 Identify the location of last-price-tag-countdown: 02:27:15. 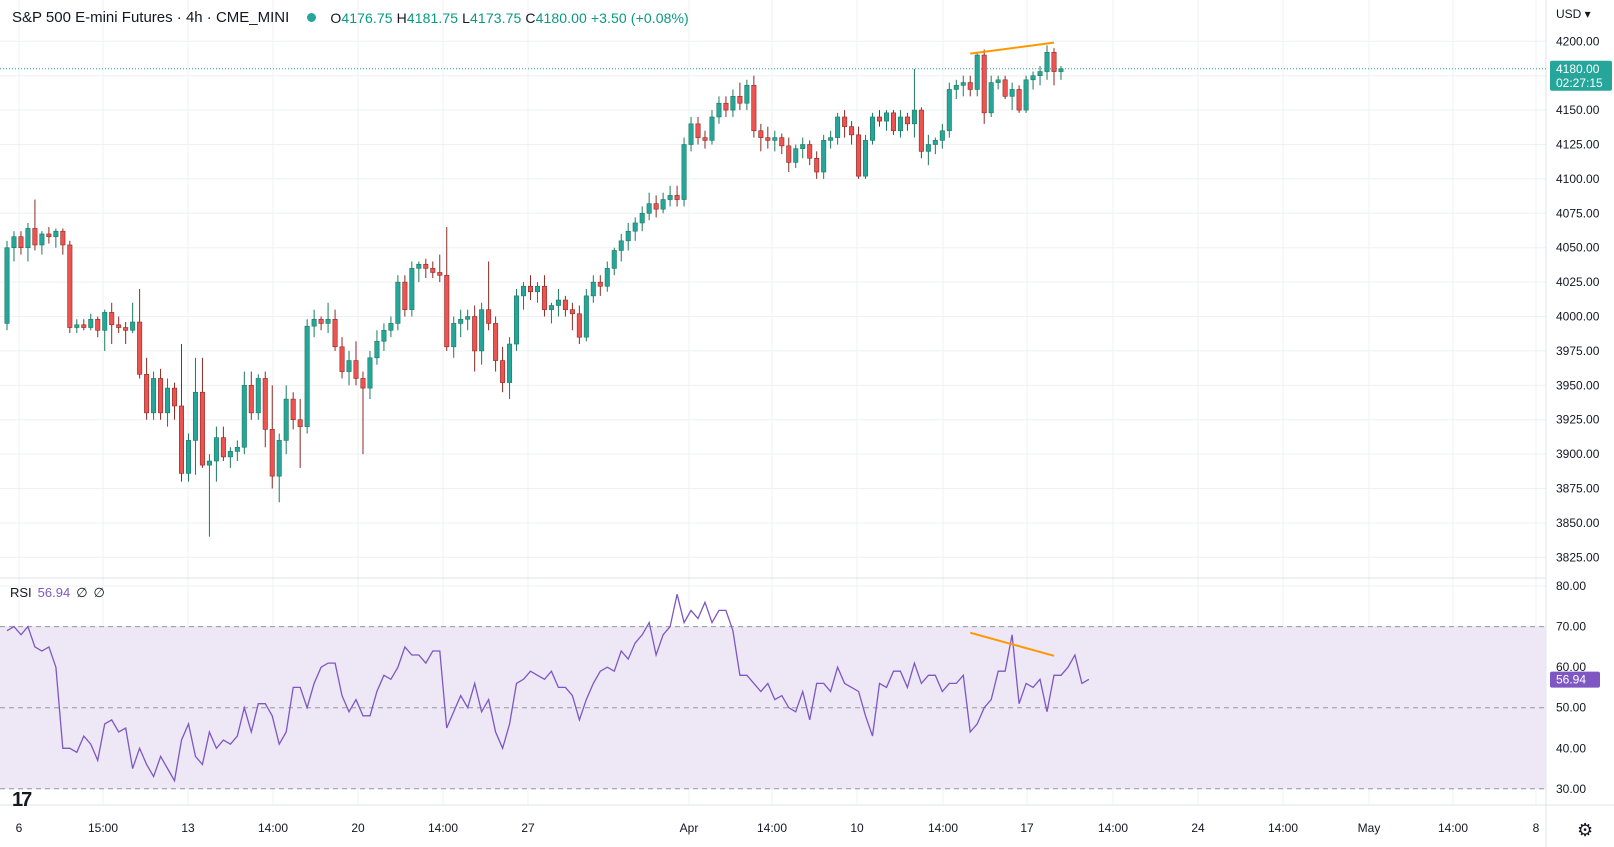
(1579, 83).